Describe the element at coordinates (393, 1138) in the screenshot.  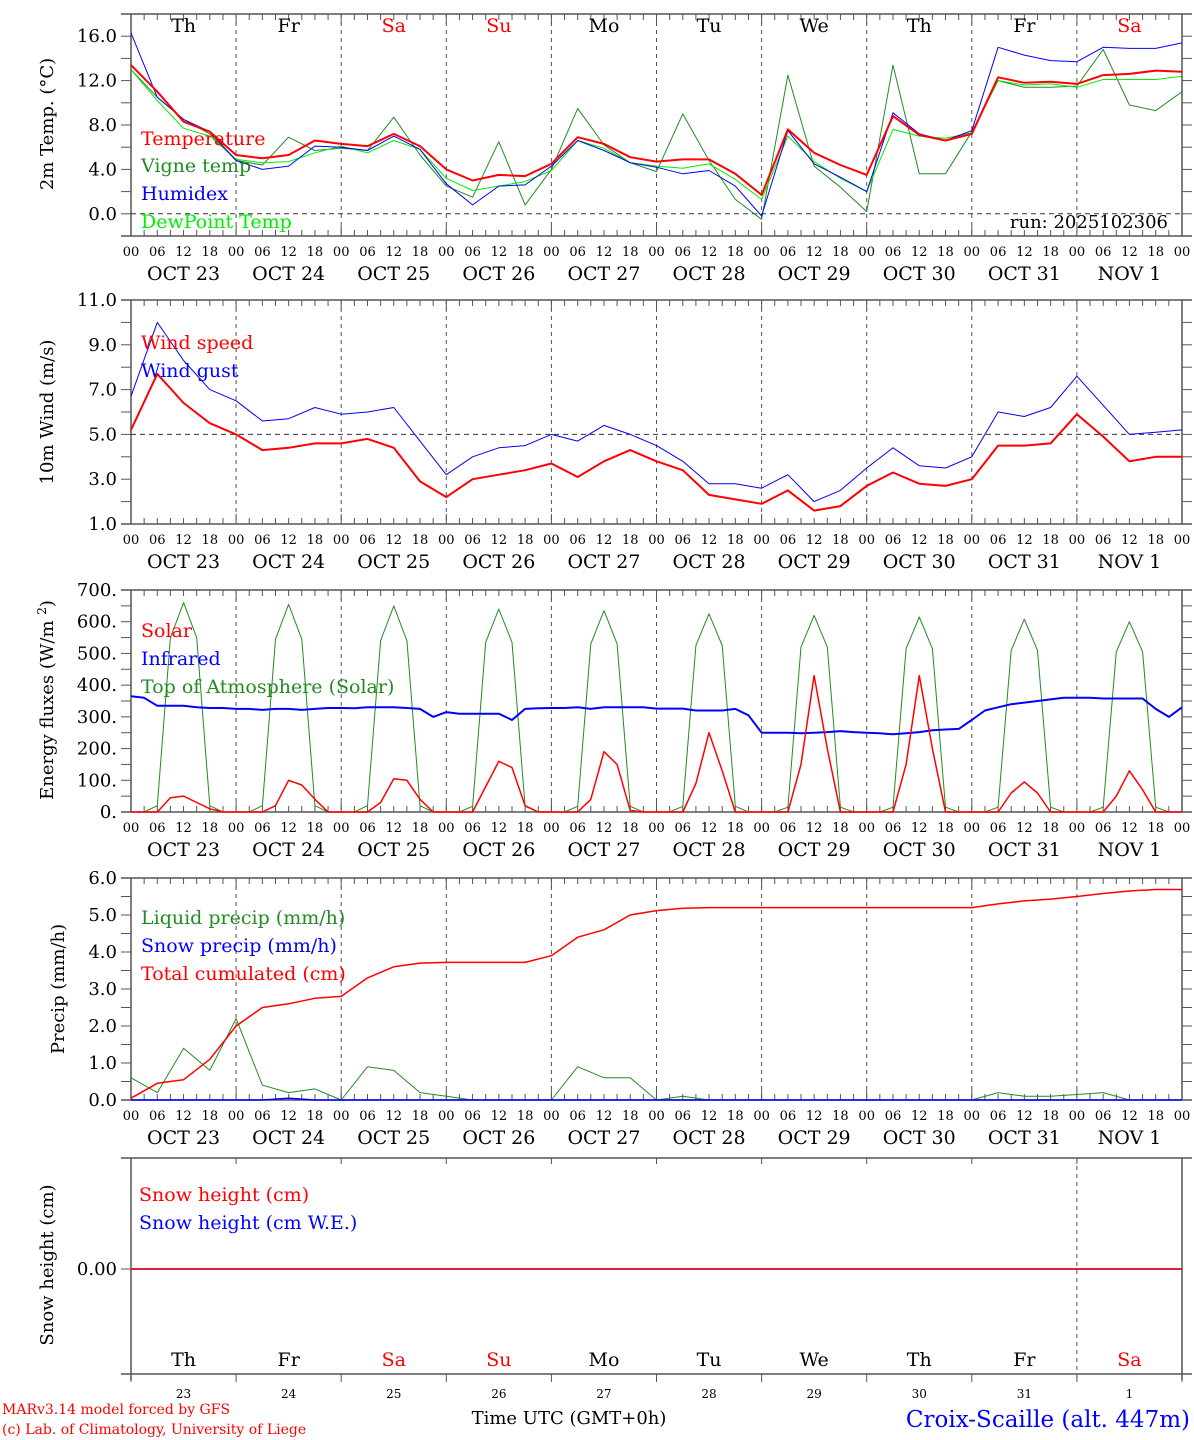
I see `x-date-label: OCT 25` at that location.